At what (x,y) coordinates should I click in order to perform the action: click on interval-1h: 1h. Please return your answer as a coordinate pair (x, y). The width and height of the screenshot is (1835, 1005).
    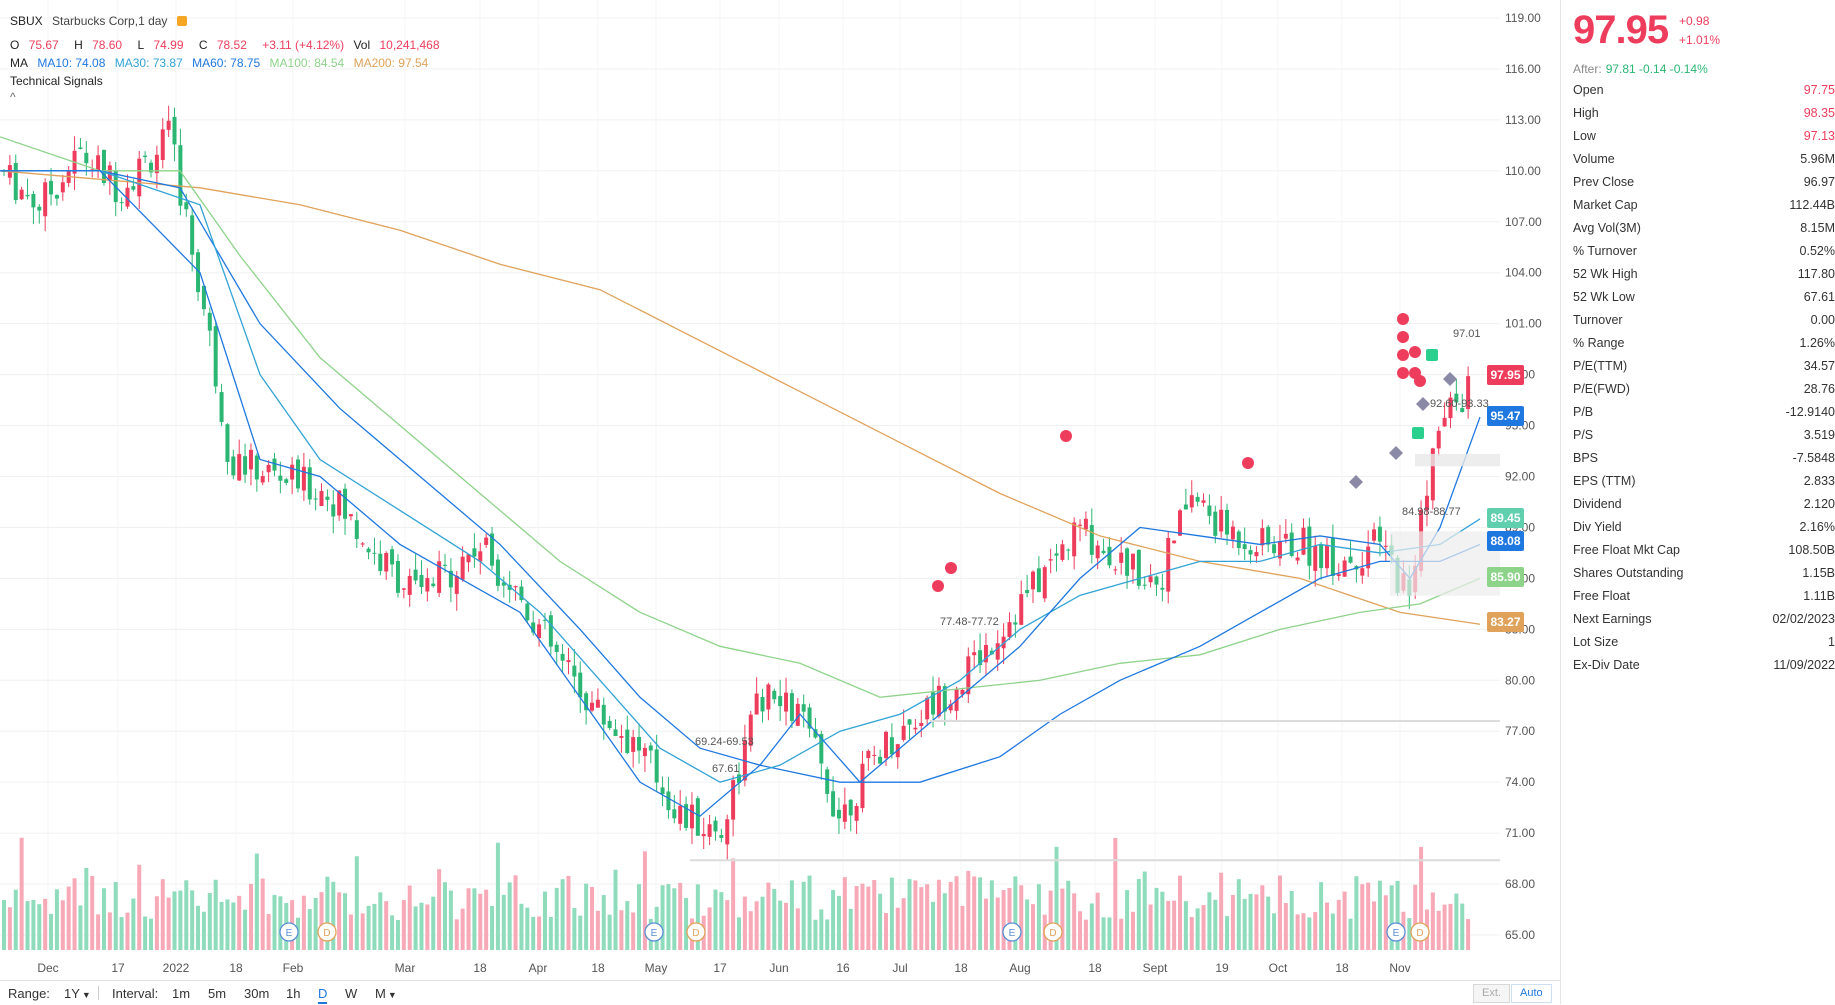
    Looking at the image, I should click on (293, 993).